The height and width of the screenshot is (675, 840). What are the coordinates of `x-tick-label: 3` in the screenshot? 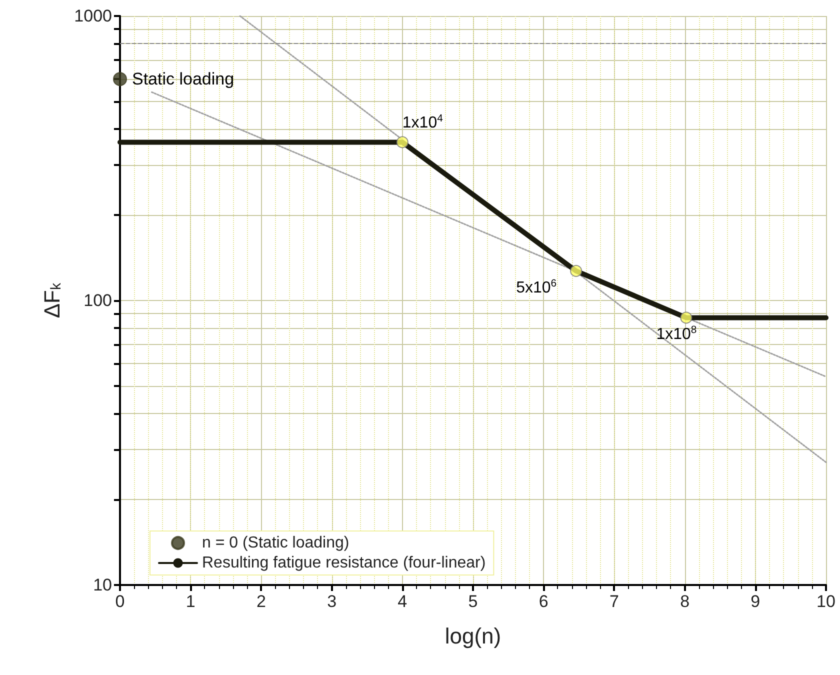 It's located at (332, 601).